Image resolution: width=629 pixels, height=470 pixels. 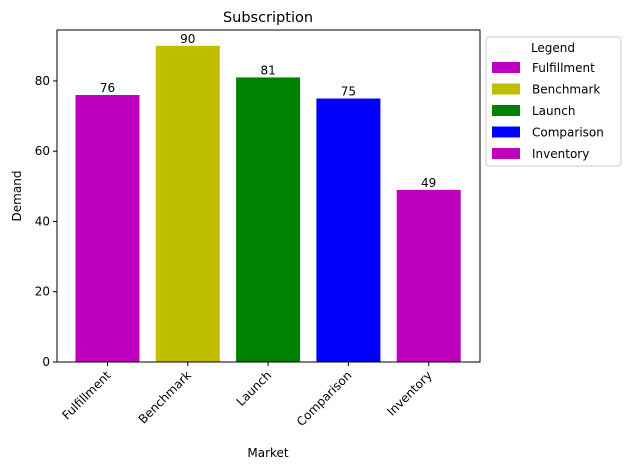 What do you see at coordinates (553, 48) in the screenshot?
I see `legend-title: Legend` at bounding box center [553, 48].